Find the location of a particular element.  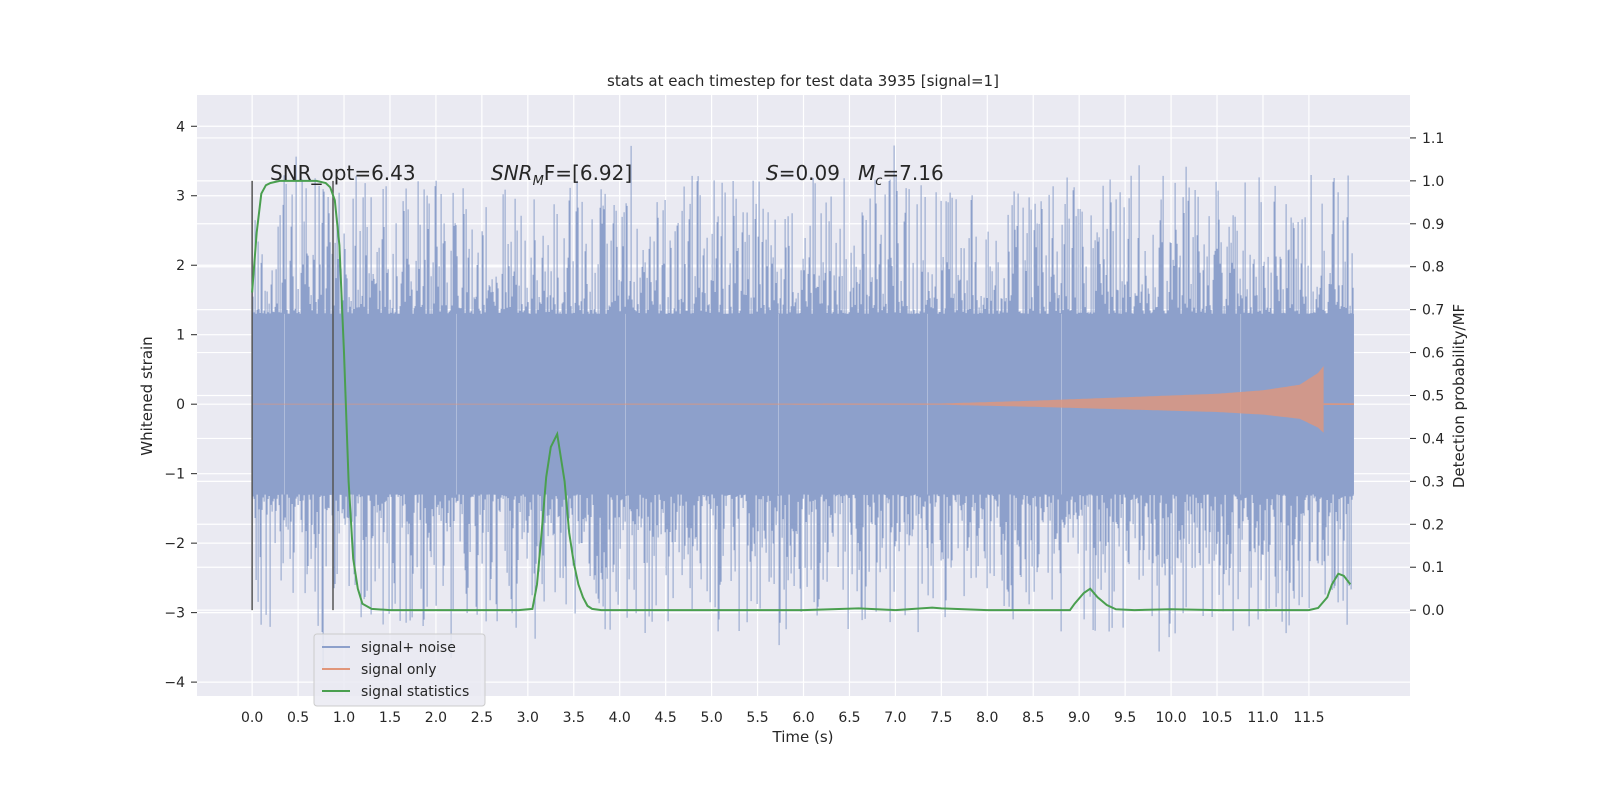

y-left-tick-label: −1 is located at coordinates (174, 475).